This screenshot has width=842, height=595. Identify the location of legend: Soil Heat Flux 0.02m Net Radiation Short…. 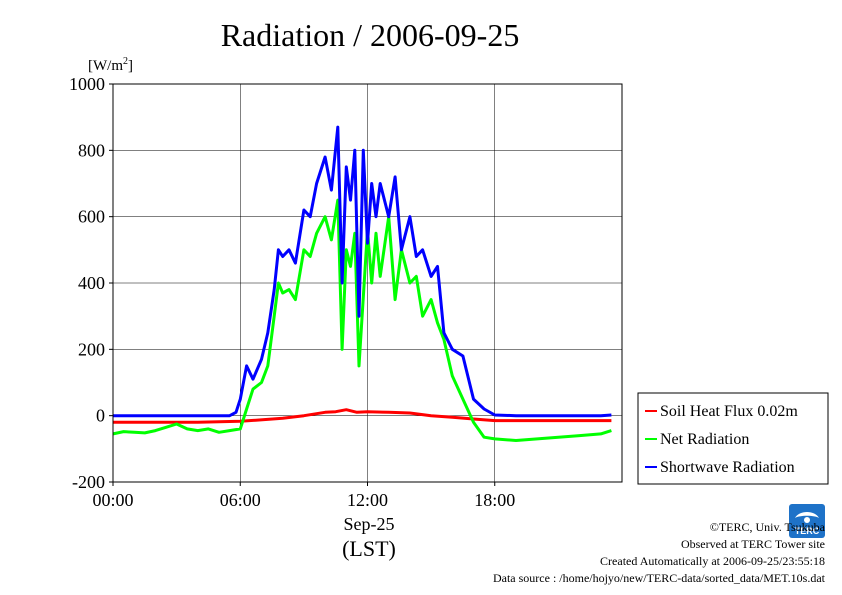
(733, 438).